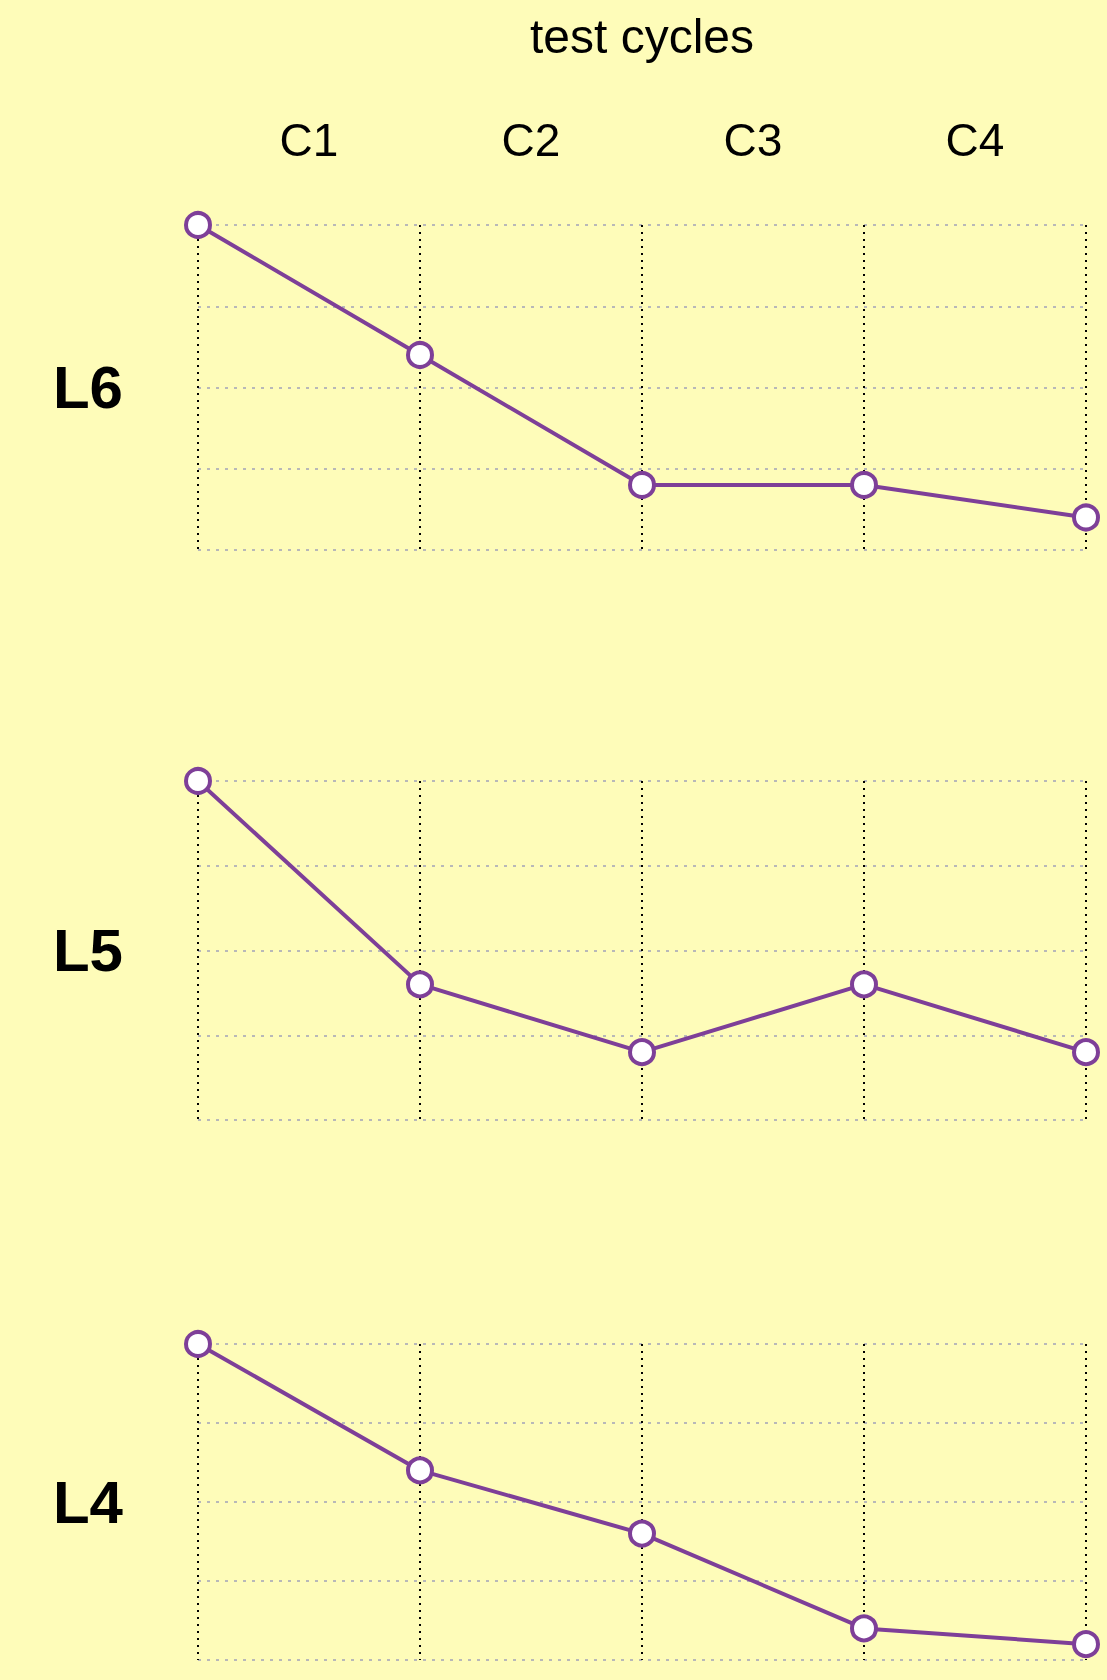 This screenshot has width=1107, height=1680. I want to click on y-axis-title: L5, so click(87, 950).